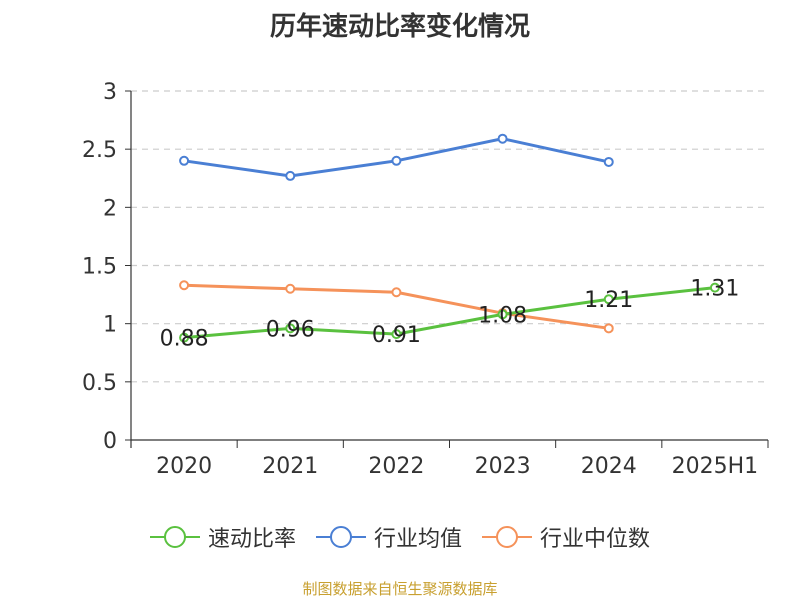  What do you see at coordinates (417, 539) in the screenshot?
I see `legend-label: 行业均值` at bounding box center [417, 539].